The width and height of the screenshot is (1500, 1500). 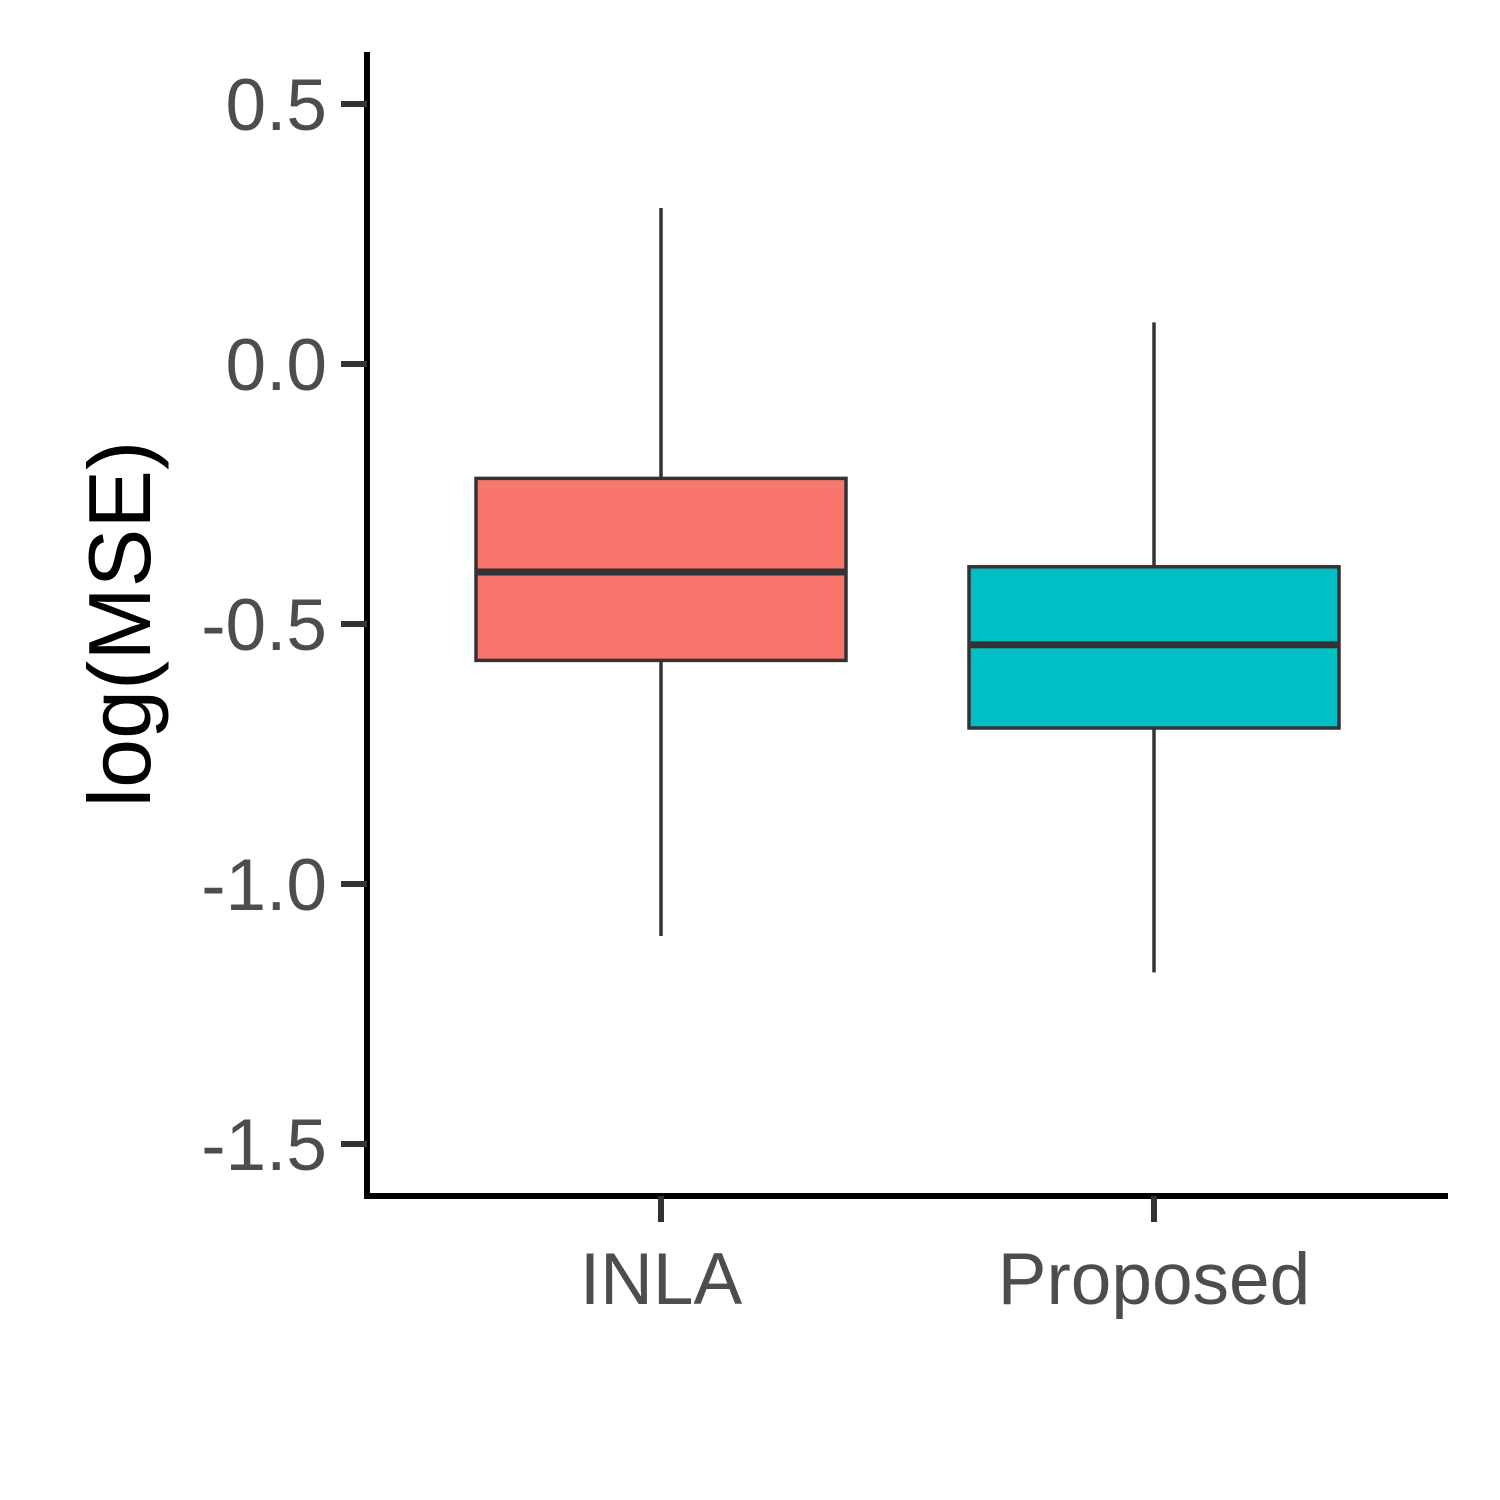 I want to click on y-tick-label: -0.5, so click(x=264, y=625).